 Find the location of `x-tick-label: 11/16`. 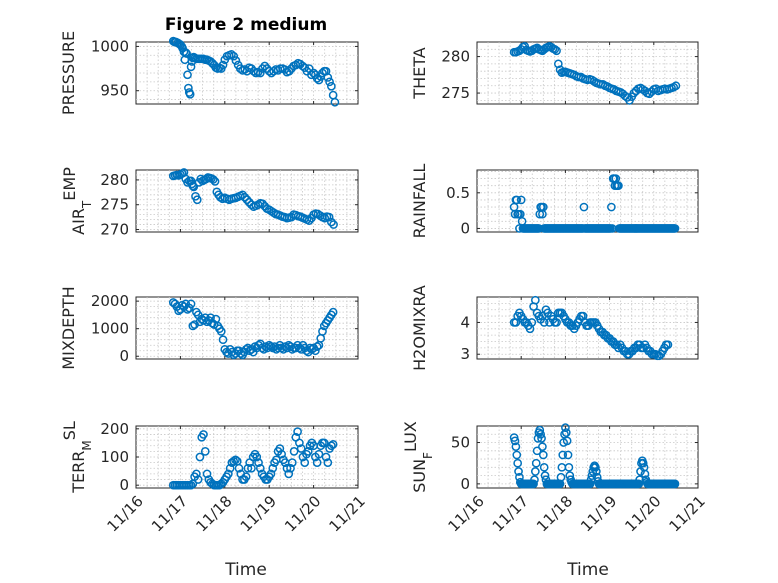

x-tick-label: 11/16 is located at coordinates (466, 513).